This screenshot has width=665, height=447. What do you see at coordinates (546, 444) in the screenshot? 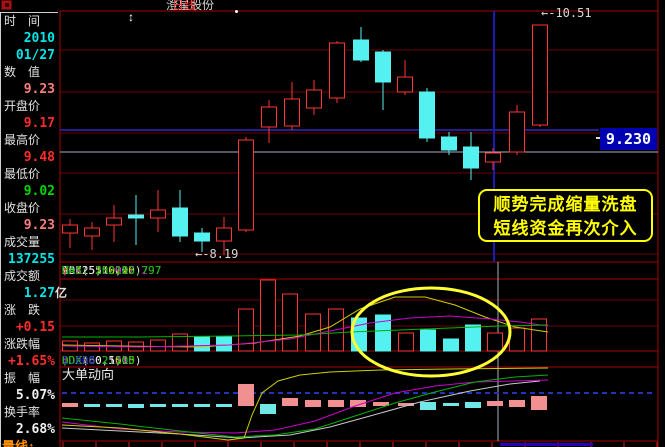
I see `bottom-scroll-bar` at bounding box center [546, 444].